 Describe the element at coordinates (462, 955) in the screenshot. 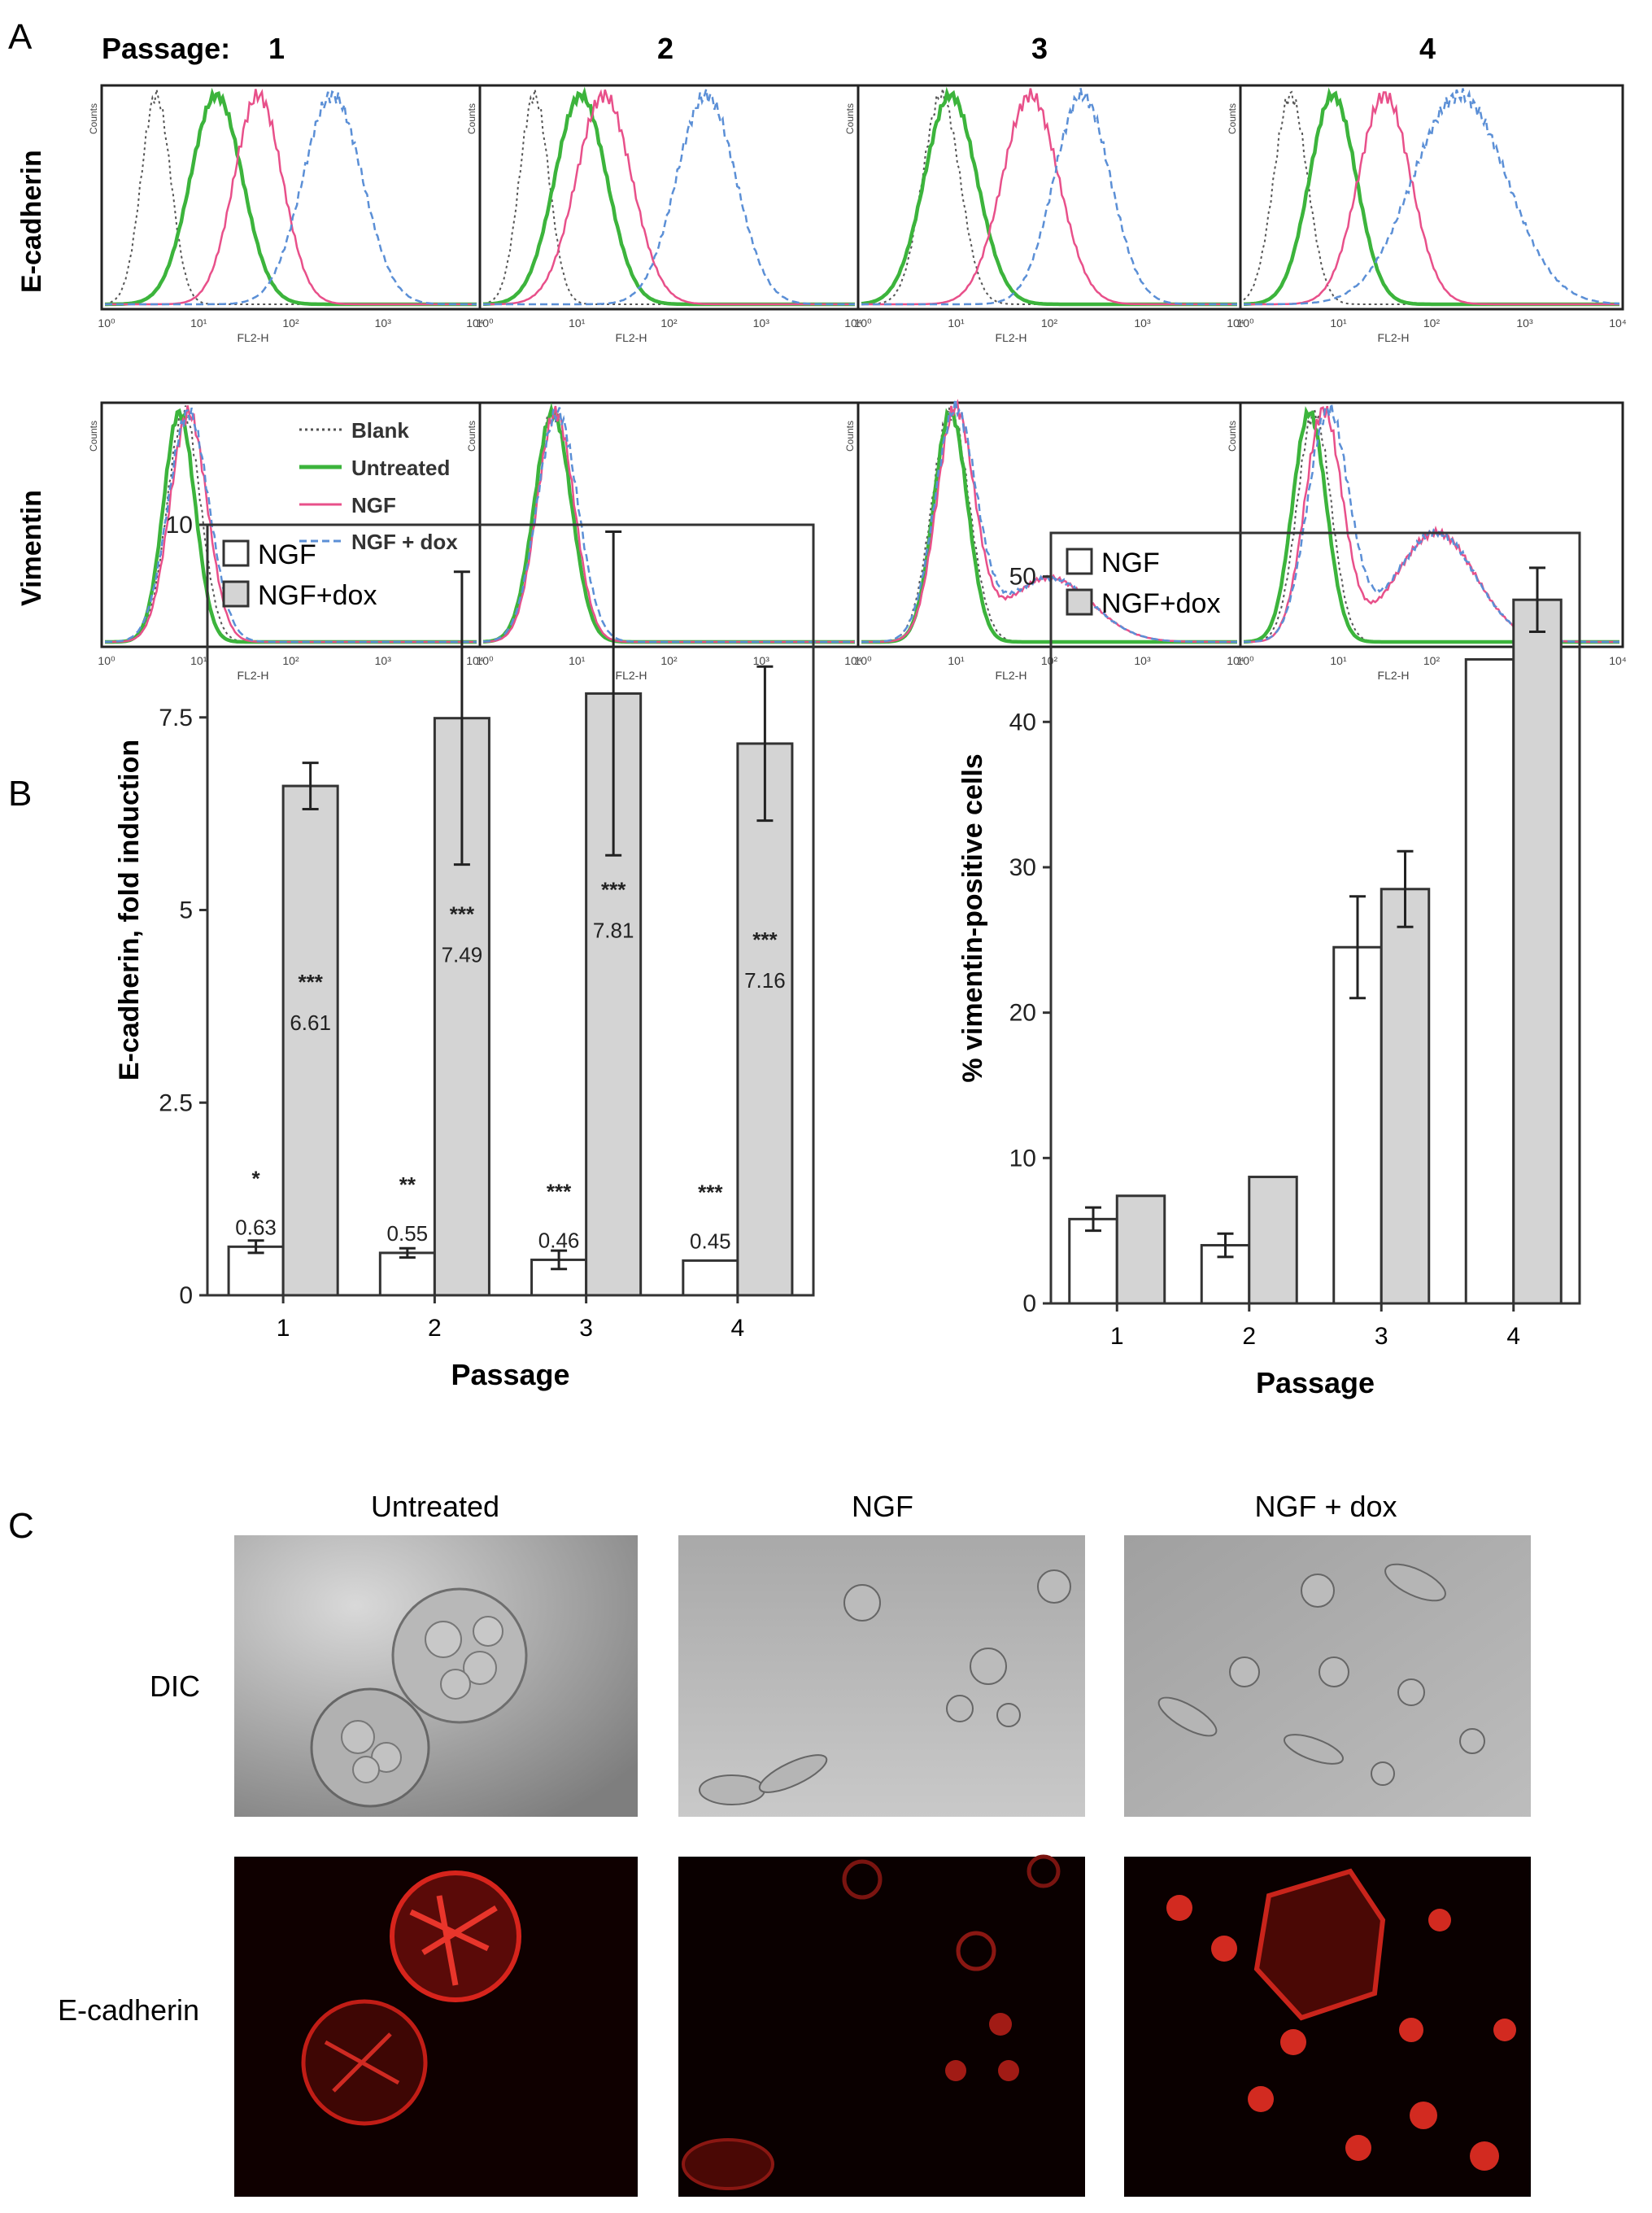

I see `data-label: 7.49` at that location.